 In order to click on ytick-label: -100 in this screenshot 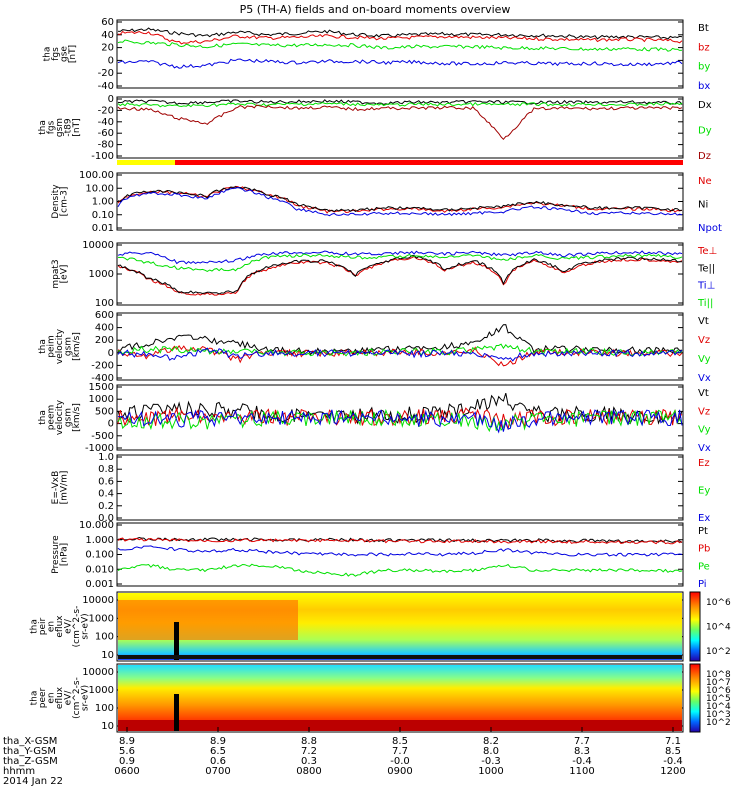, I will do `click(102, 156)`.